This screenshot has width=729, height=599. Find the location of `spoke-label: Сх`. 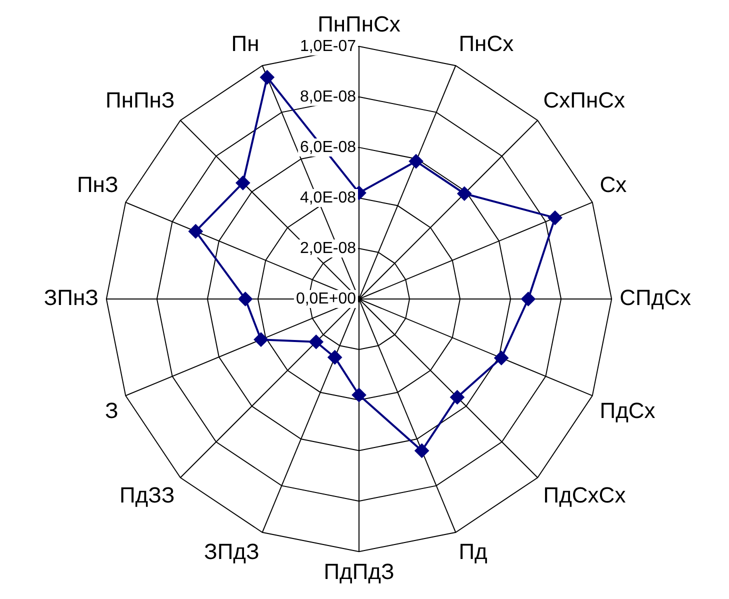

spoke-label: Сх is located at coordinates (613, 185).